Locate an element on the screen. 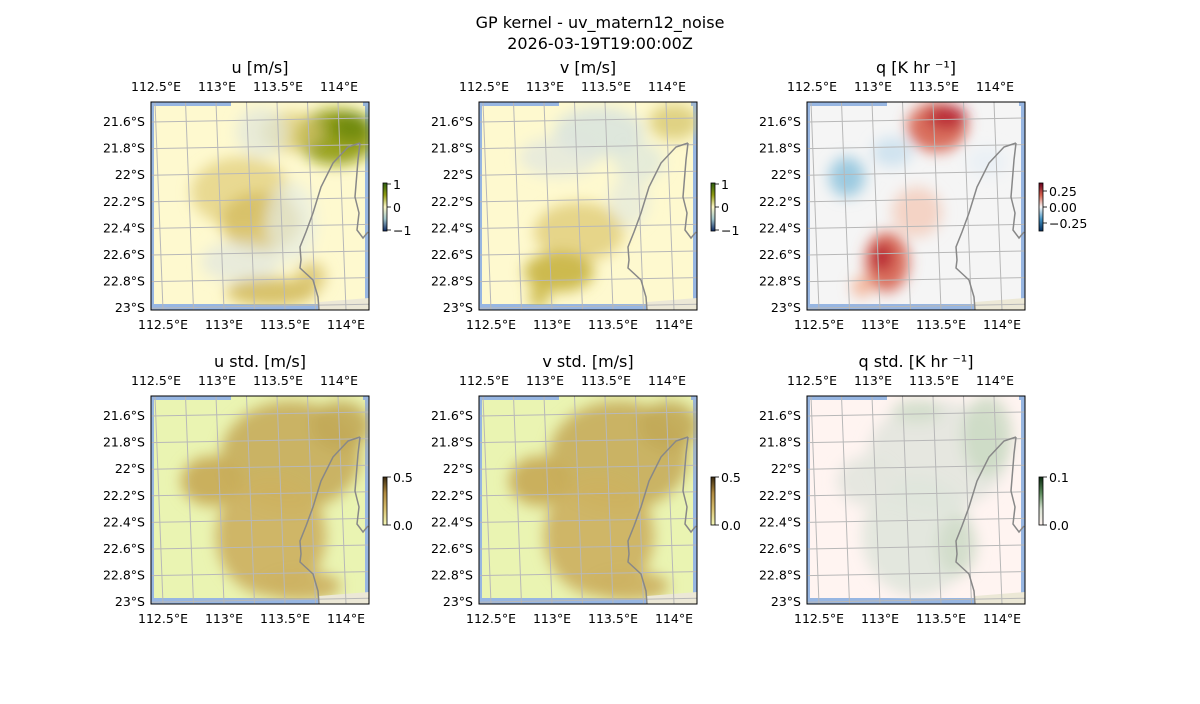 This screenshot has width=1200, height=704. lon-tick-label-top: 113.5°E is located at coordinates (606, 86).